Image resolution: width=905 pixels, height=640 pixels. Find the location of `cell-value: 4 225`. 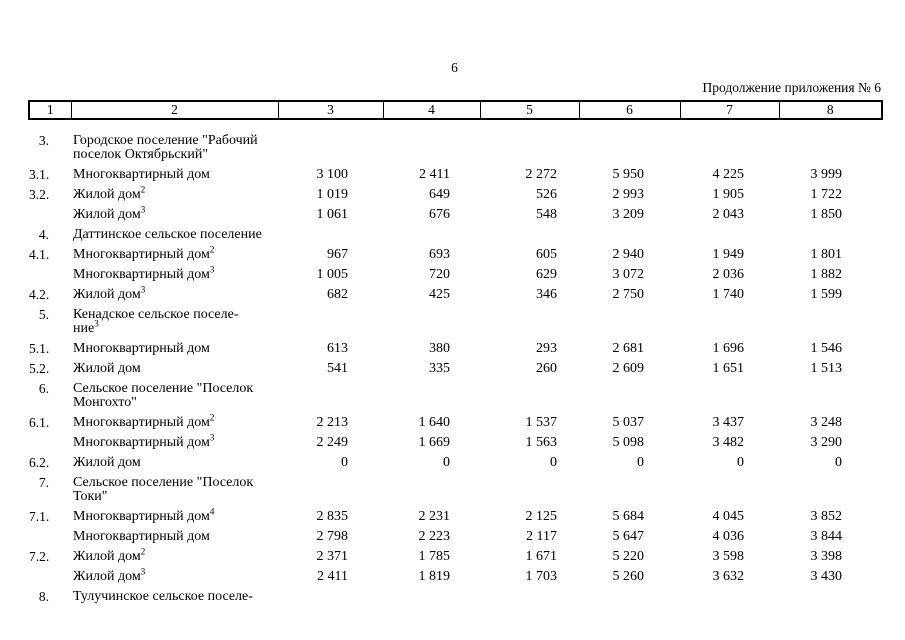

cell-value: 4 225 is located at coordinates (728, 174).